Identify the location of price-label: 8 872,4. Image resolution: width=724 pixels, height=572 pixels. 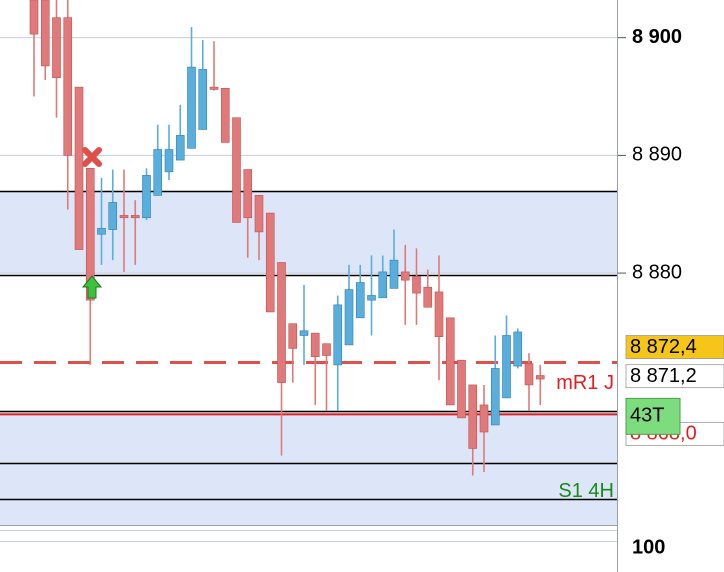
(663, 347).